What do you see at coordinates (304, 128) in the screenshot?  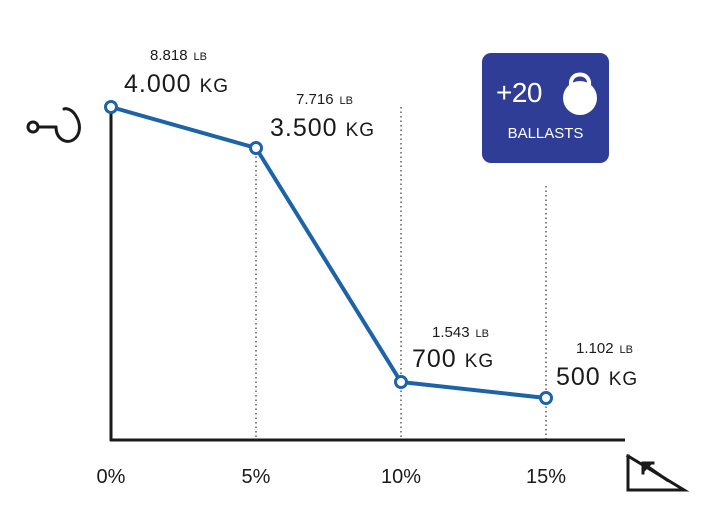 I see `kg-value: 3.500` at bounding box center [304, 128].